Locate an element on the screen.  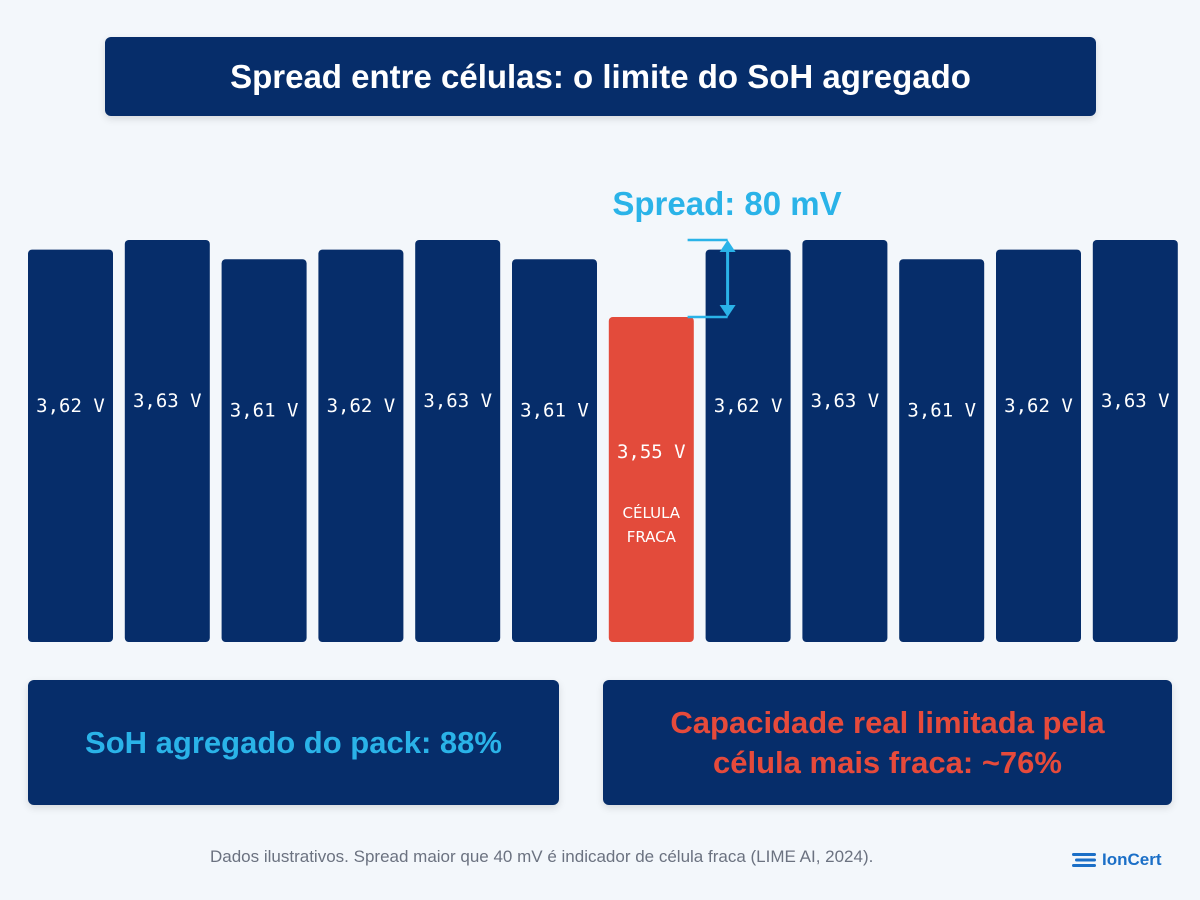
bar-label-cell-4: 3,62 V is located at coordinates (361, 406).